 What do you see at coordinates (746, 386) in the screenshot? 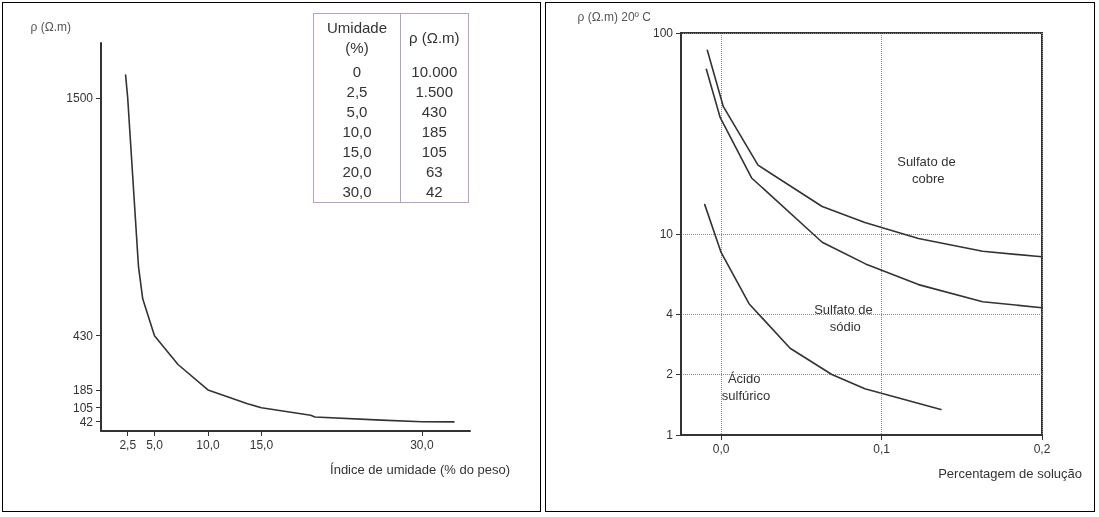
I see `annotation: Ácido sulfúrico` at bounding box center [746, 386].